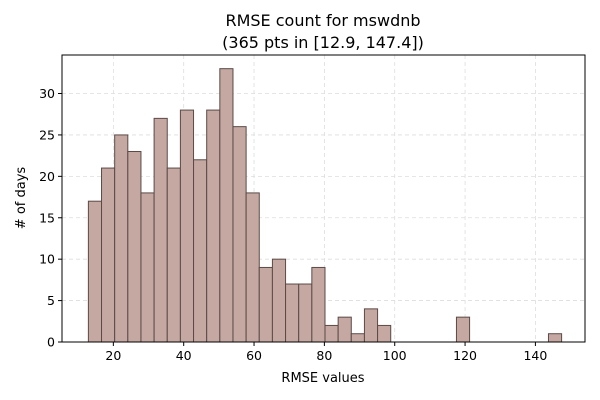  I want to click on x-axis-ticks: 20 40 60 80 100 120 140, so click(326, 352).